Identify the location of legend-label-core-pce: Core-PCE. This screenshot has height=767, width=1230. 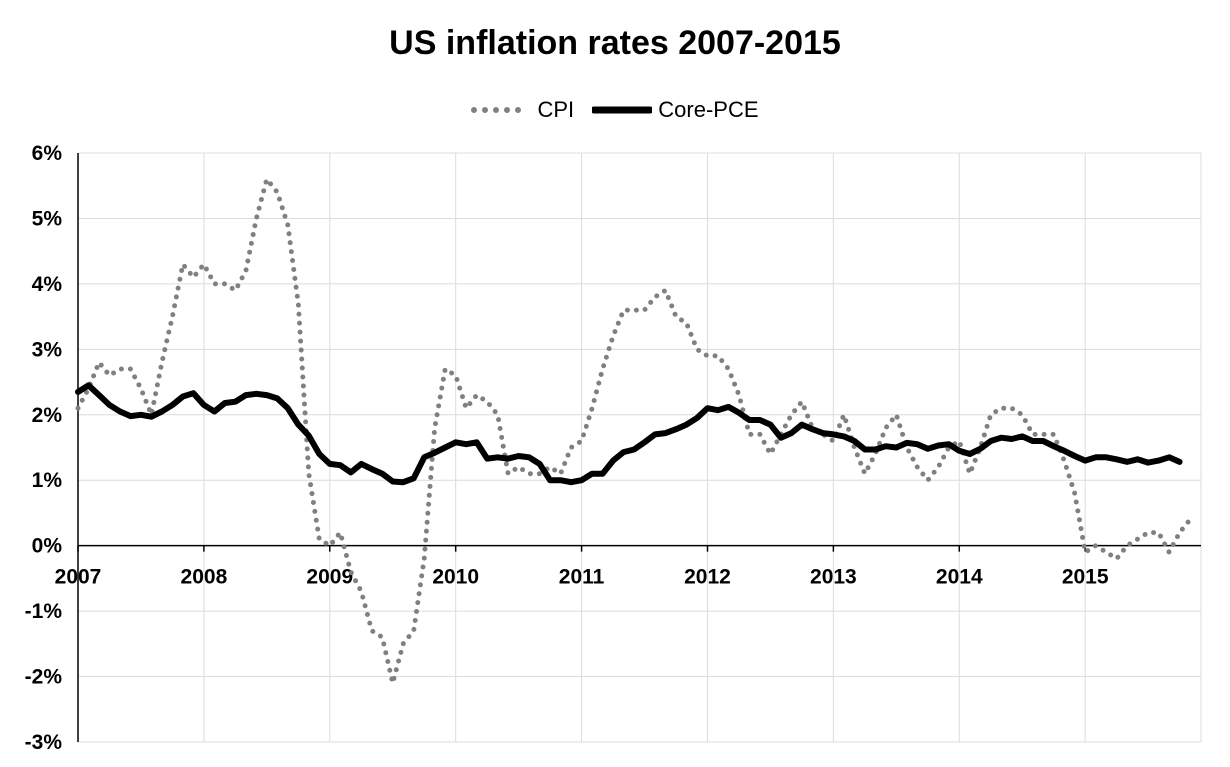
(708, 109).